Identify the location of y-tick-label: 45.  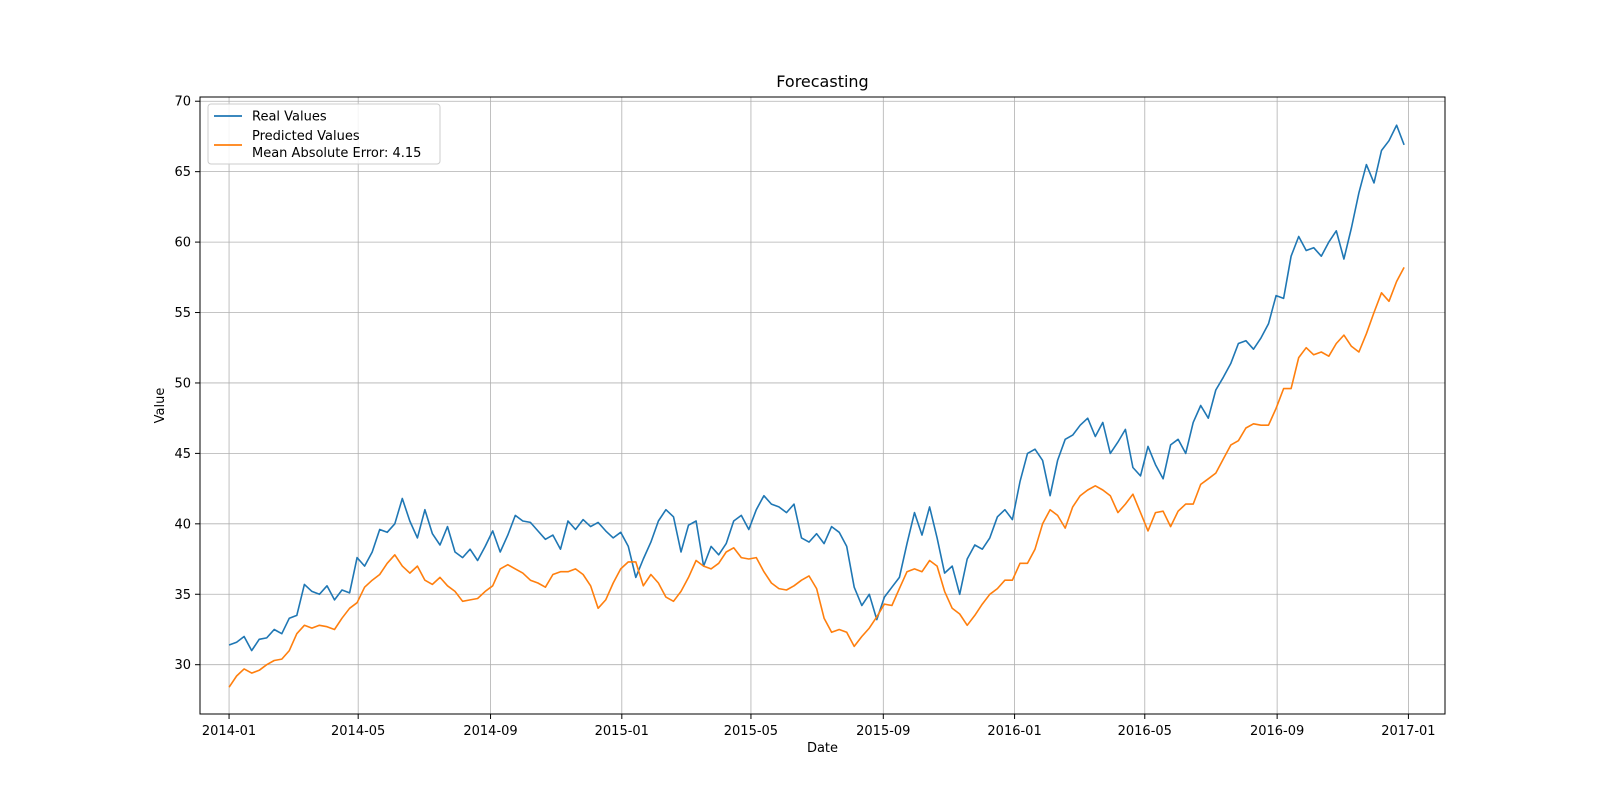
(182, 454).